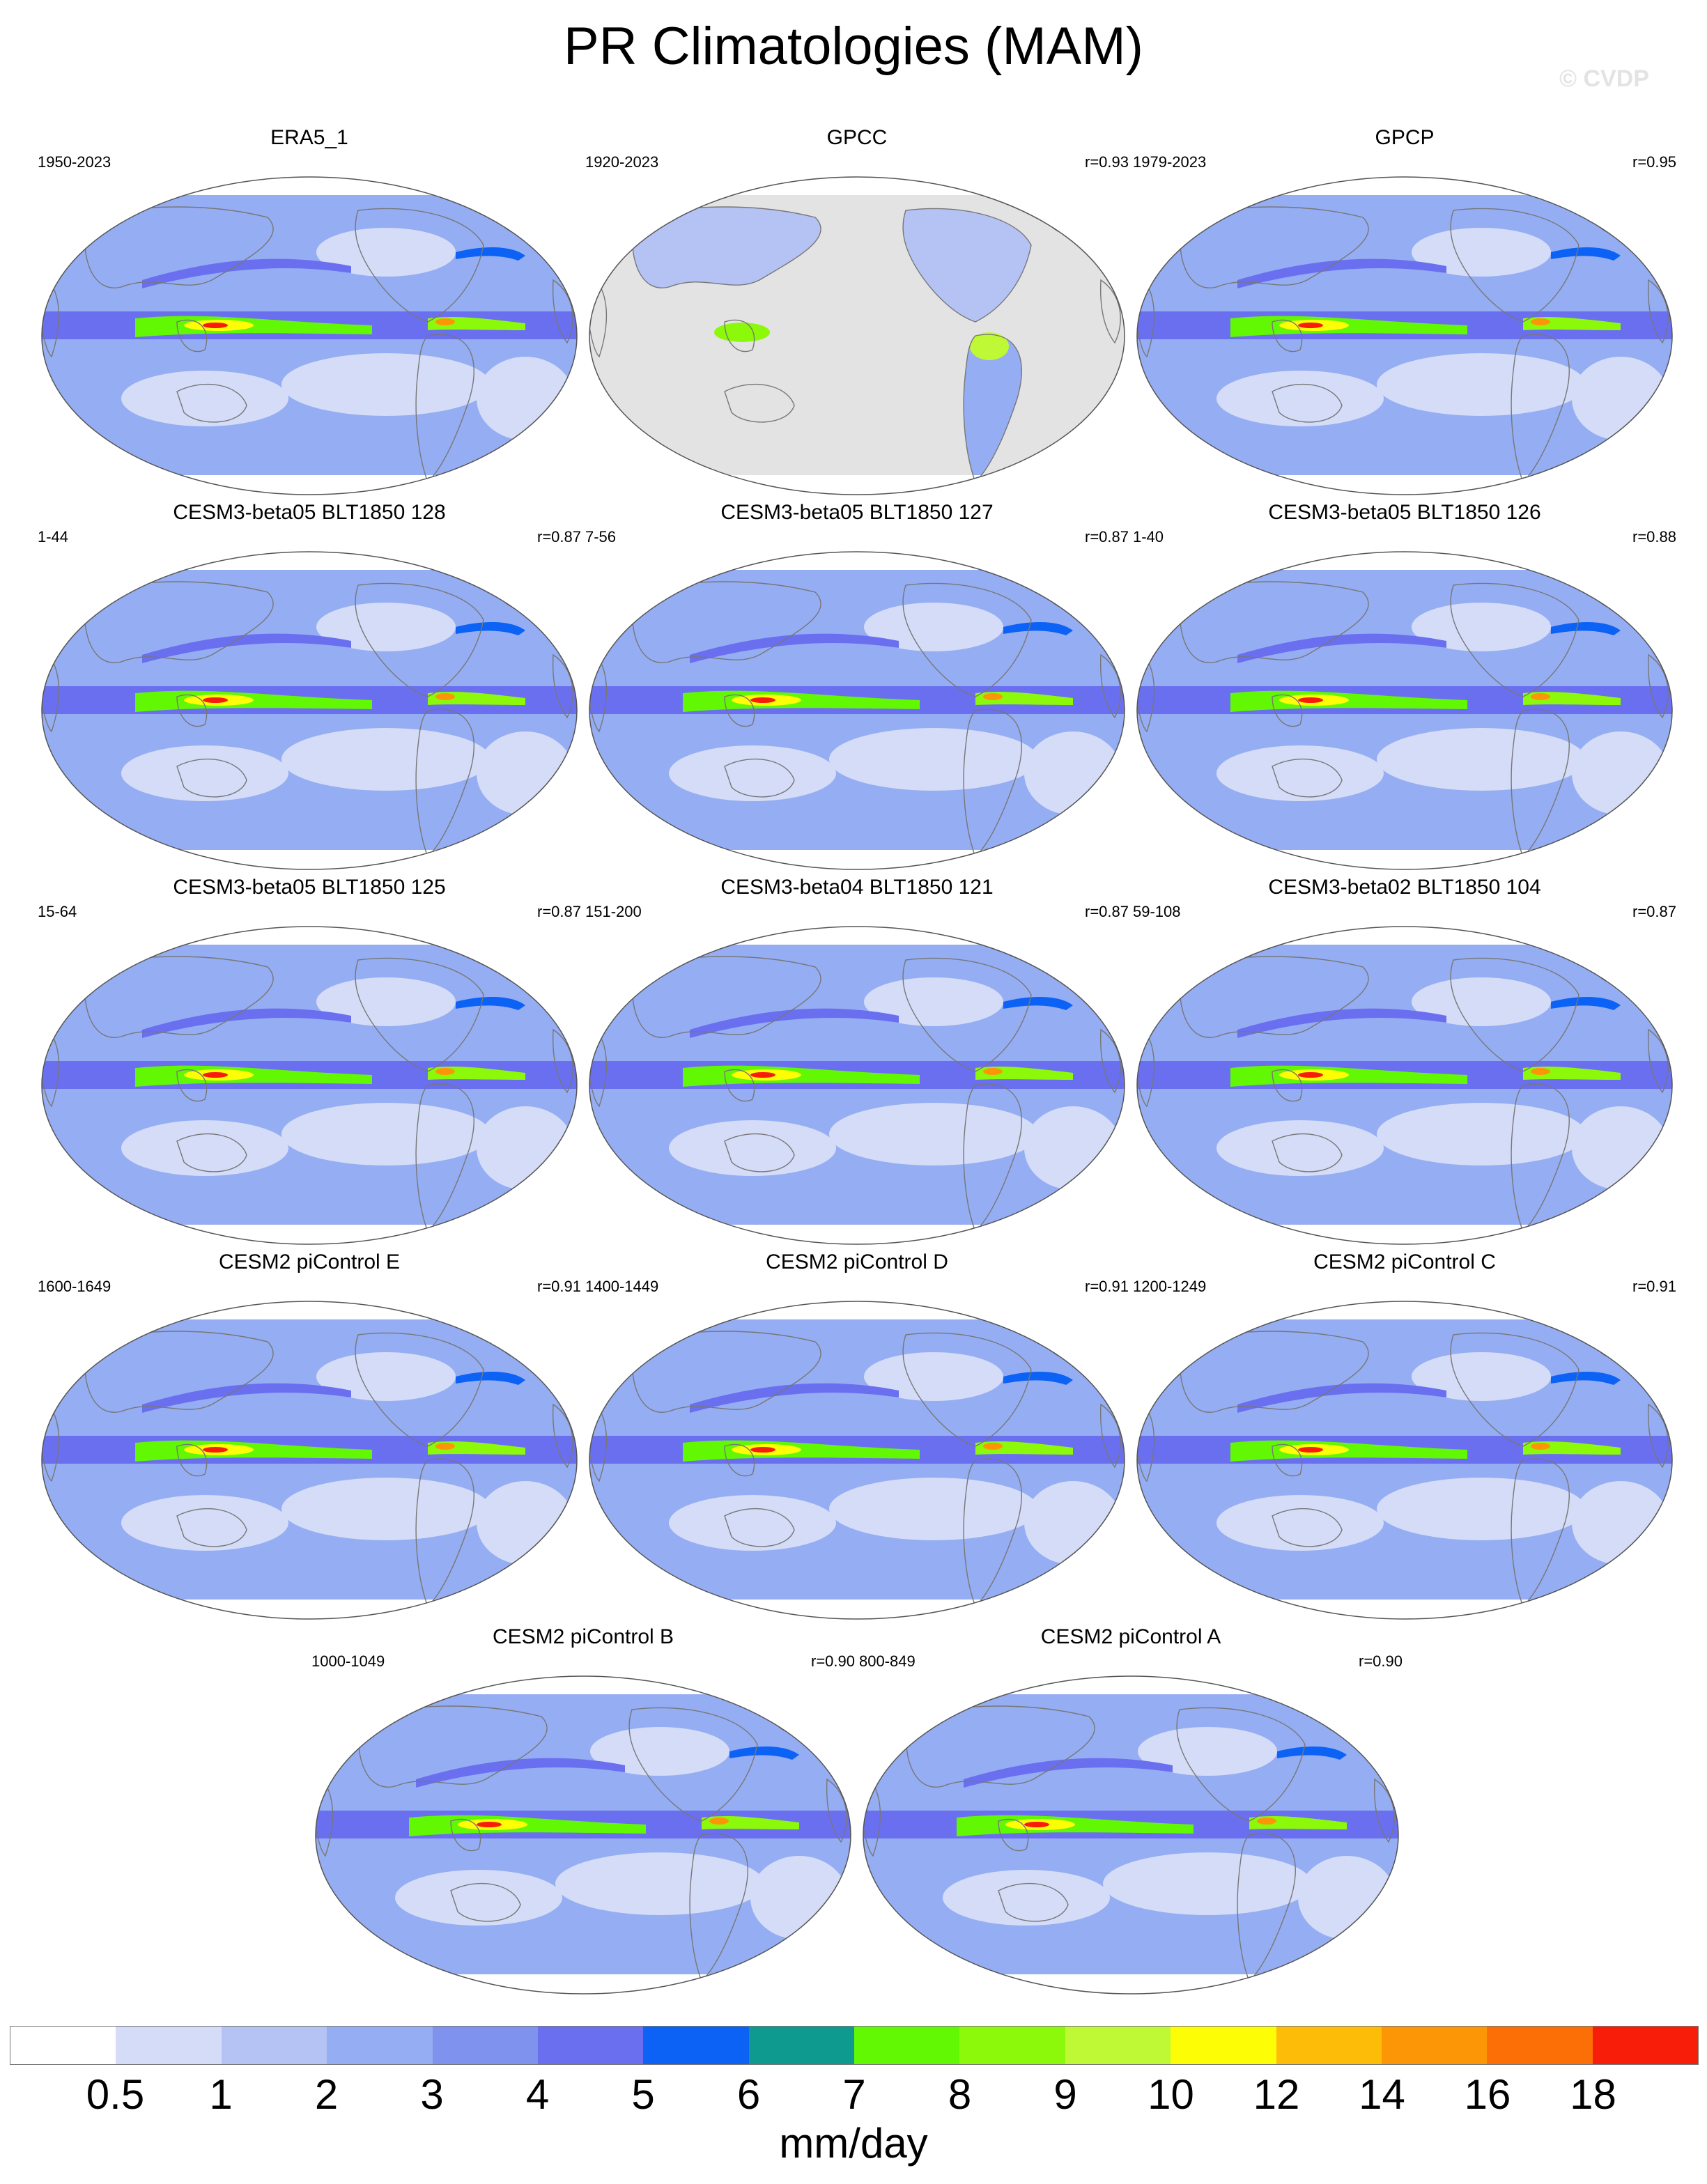  What do you see at coordinates (432, 2094) in the screenshot?
I see `colorbar-tick-label: 3` at bounding box center [432, 2094].